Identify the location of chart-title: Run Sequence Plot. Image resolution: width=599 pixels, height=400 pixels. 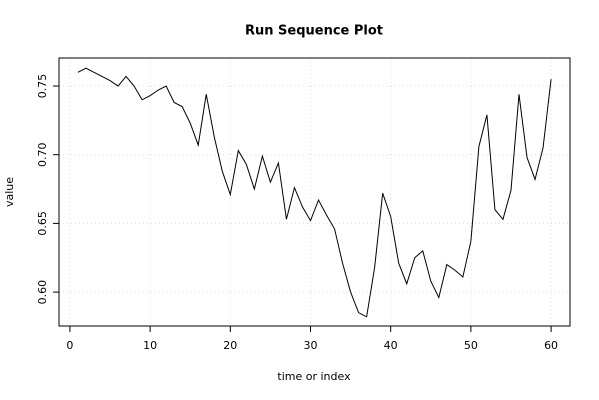
(314, 31).